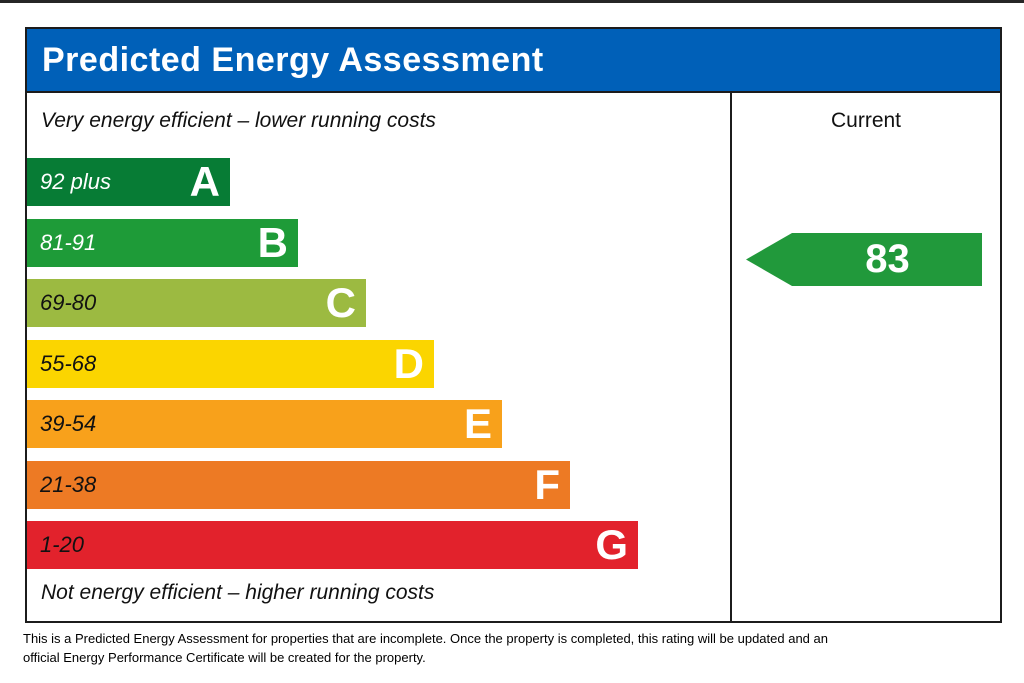 This screenshot has height=683, width=1024. What do you see at coordinates (547, 484) in the screenshot?
I see `band-letter: F` at bounding box center [547, 484].